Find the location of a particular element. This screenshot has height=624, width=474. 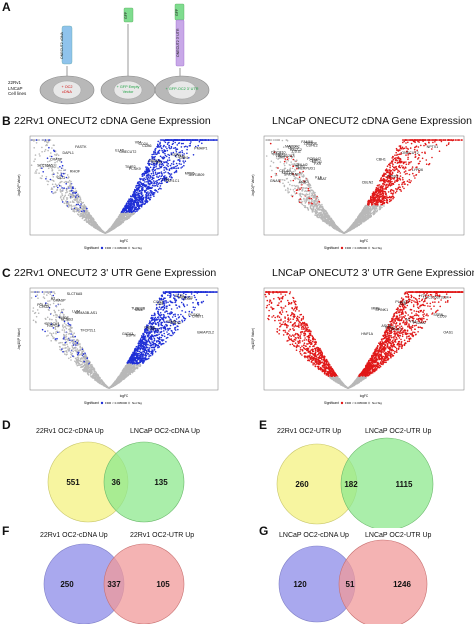

gene-label: PMAIP1 is located at coordinates (200, 149).